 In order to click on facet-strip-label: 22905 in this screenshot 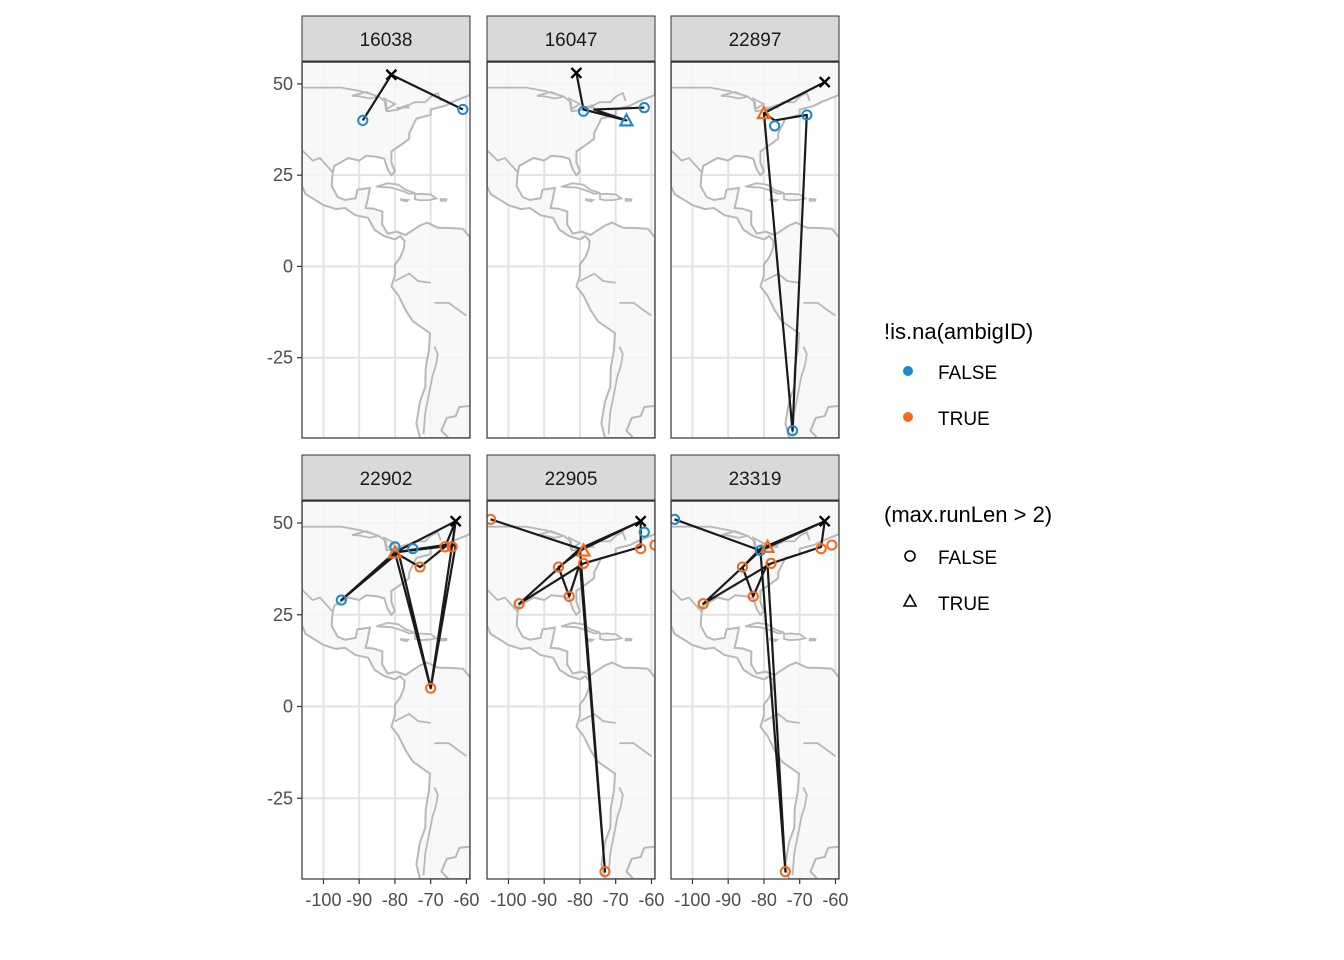, I will do `click(571, 479)`.